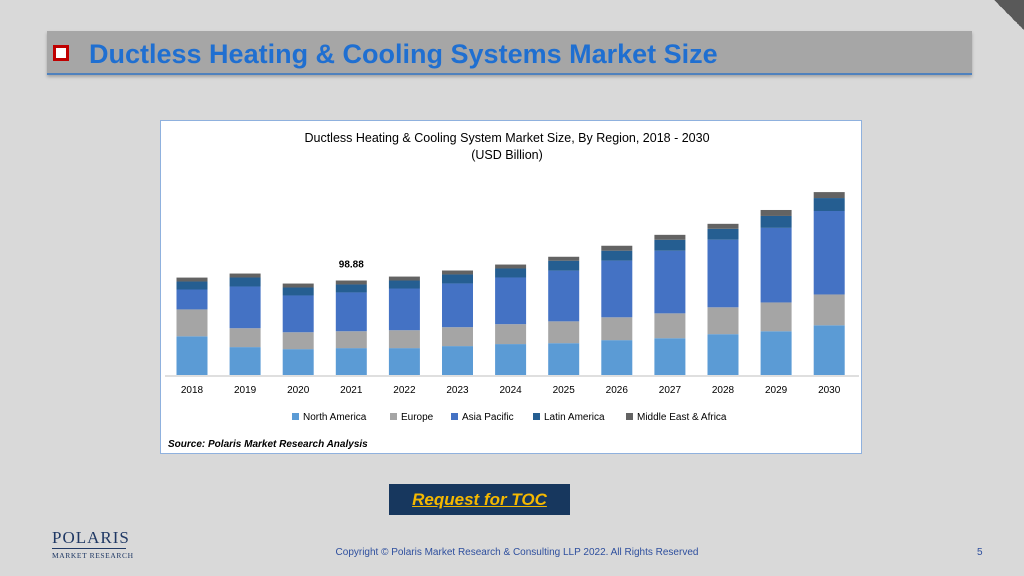 This screenshot has height=576, width=1024. I want to click on corner-triangle-icon, so click(1009, 15).